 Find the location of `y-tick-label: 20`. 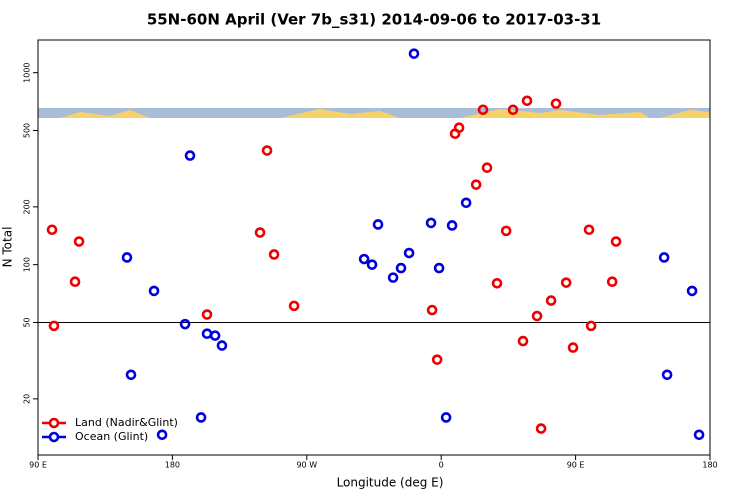

y-tick-label: 20 is located at coordinates (27, 399).